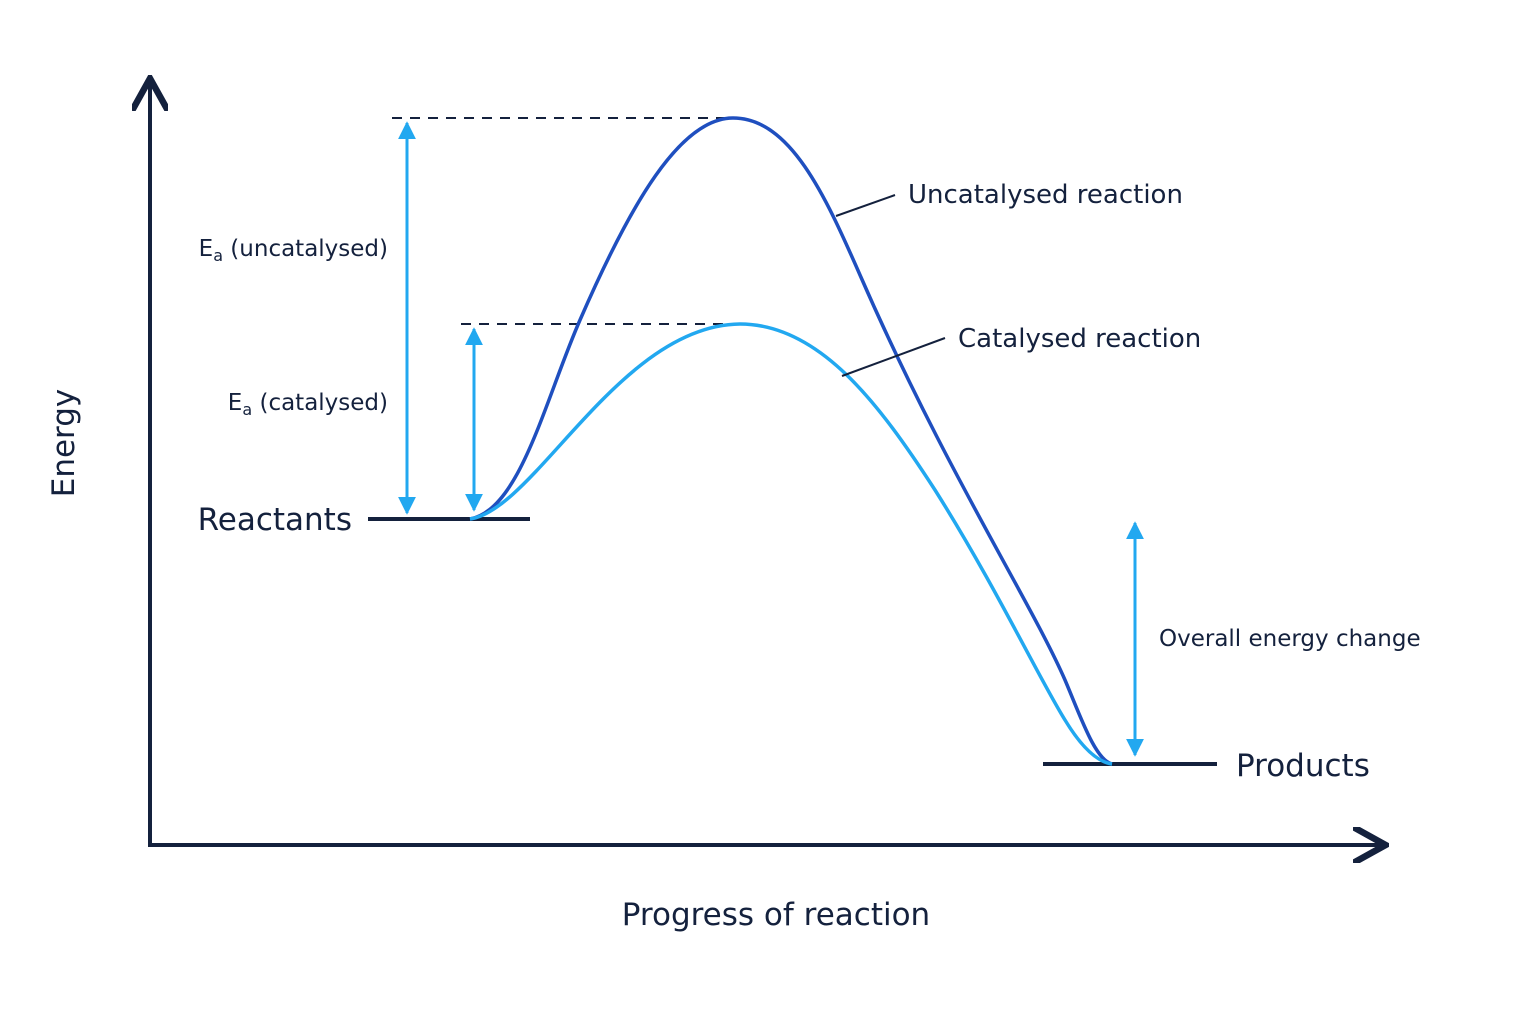  What do you see at coordinates (275, 520) in the screenshot?
I see `reactants-label: Reactants` at bounding box center [275, 520].